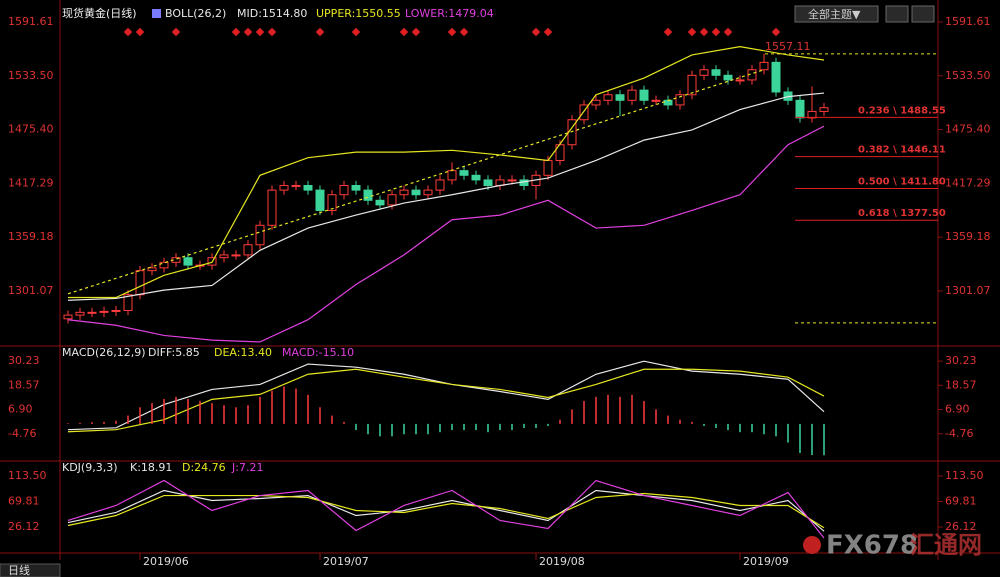 The width and height of the screenshot is (1000, 577). What do you see at coordinates (174, 352) in the screenshot?
I see `legend-entry: DIFF:5.85` at bounding box center [174, 352].